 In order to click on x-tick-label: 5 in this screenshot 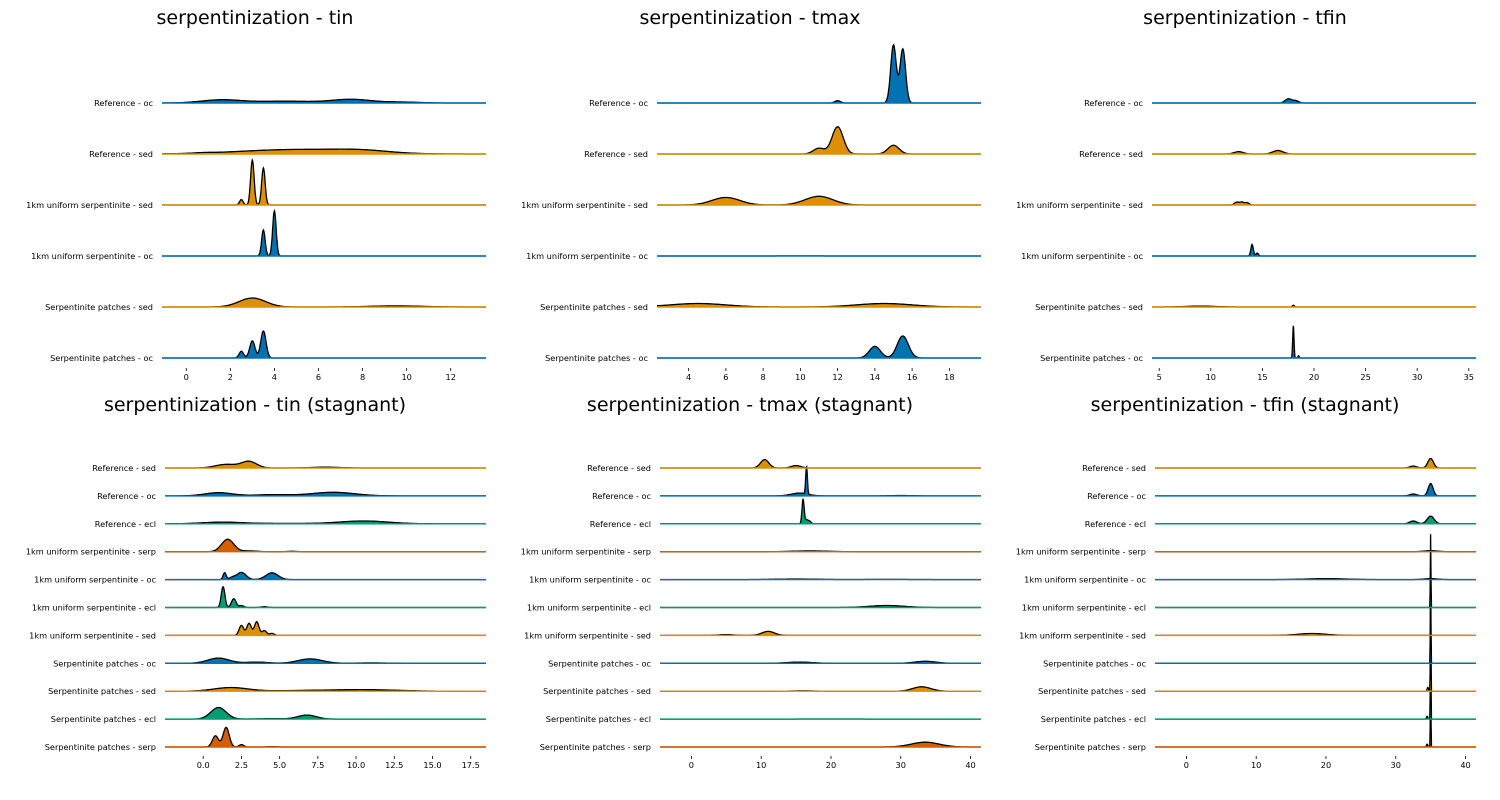, I will do `click(1159, 377)`.